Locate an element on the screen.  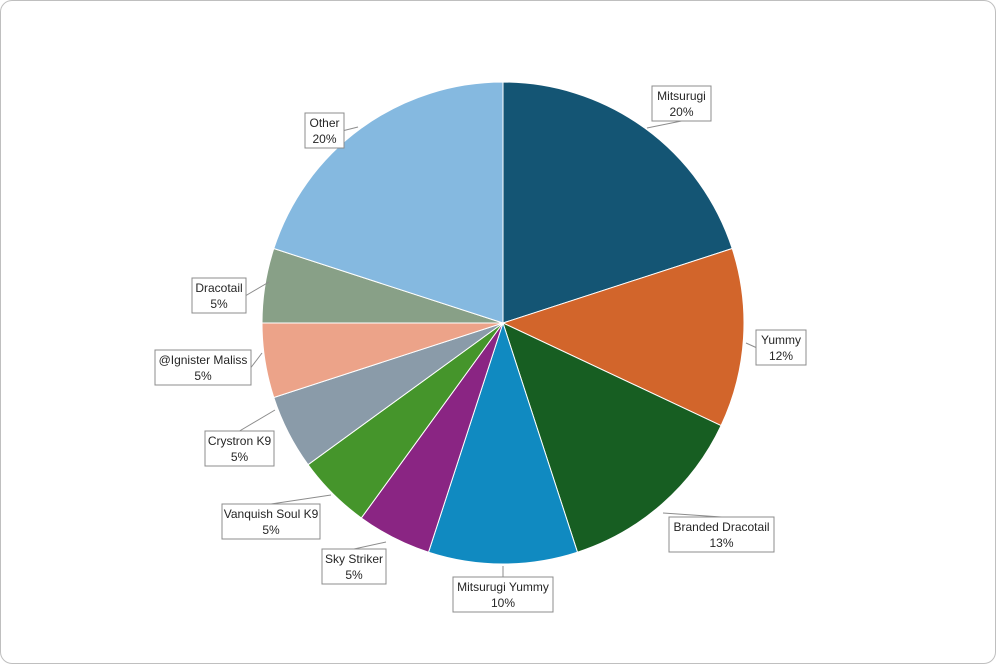
slice-category-label: Sky Striker is located at coordinates (354, 559).